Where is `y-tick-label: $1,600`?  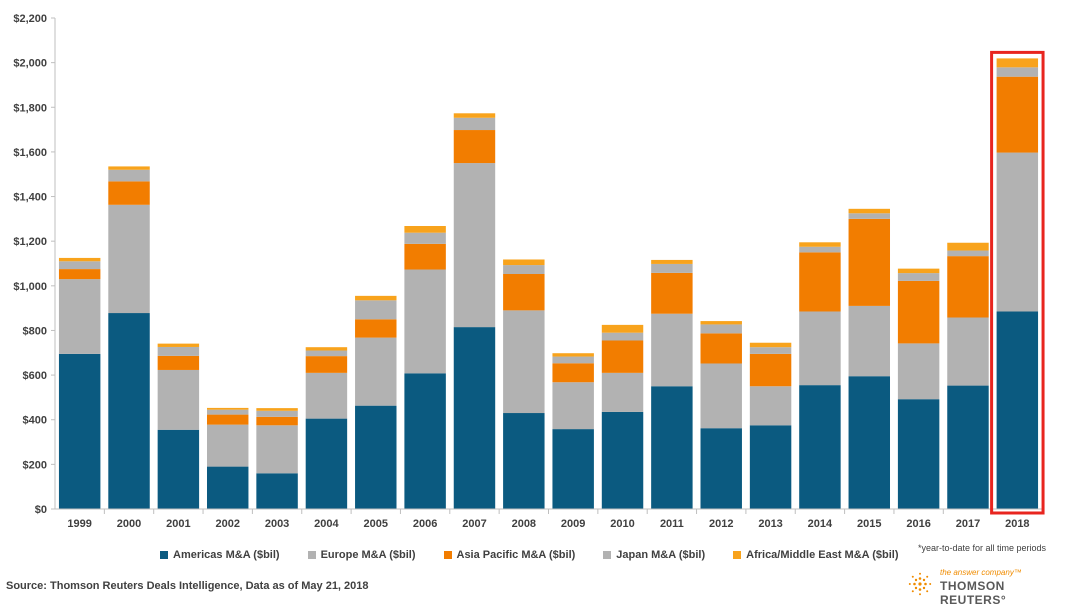
y-tick-label: $1,600 is located at coordinates (30, 153).